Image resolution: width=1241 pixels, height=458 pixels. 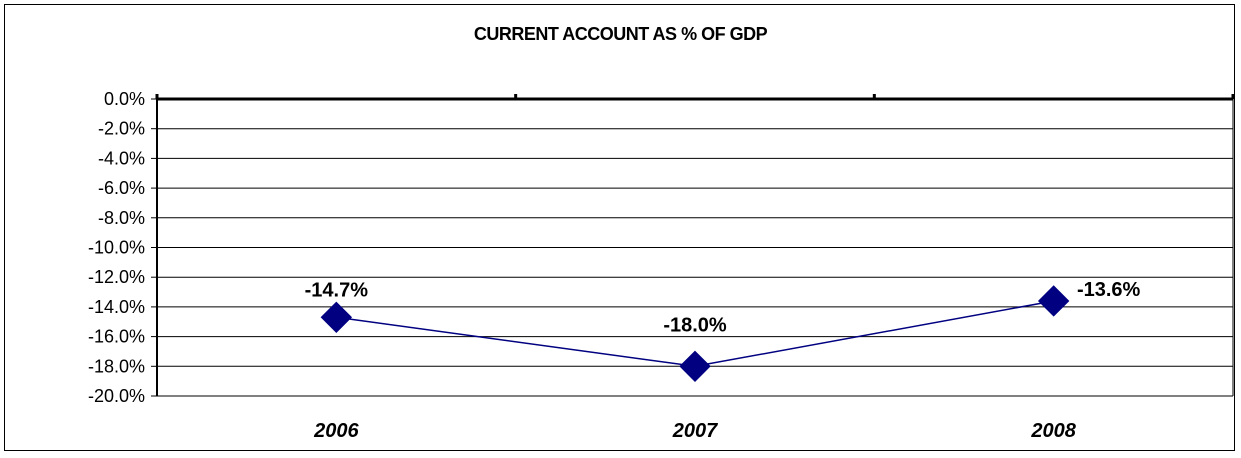 I want to click on x-category-label: 2007, so click(x=695, y=431).